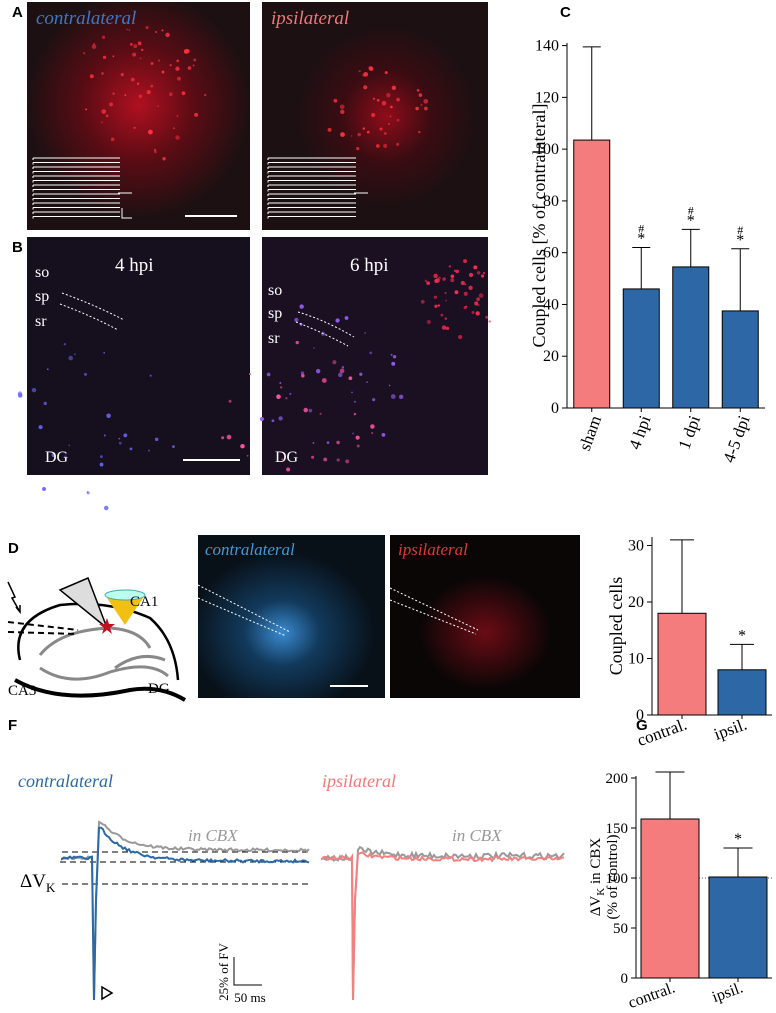 The width and height of the screenshot is (776, 1013). I want to click on layer-outline, so click(92, 311).